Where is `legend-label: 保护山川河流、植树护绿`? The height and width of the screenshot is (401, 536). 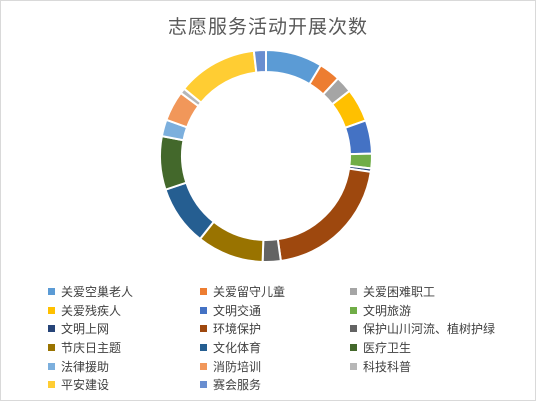 legend-label: 保护山川河流、植树护绿 is located at coordinates (429, 329).